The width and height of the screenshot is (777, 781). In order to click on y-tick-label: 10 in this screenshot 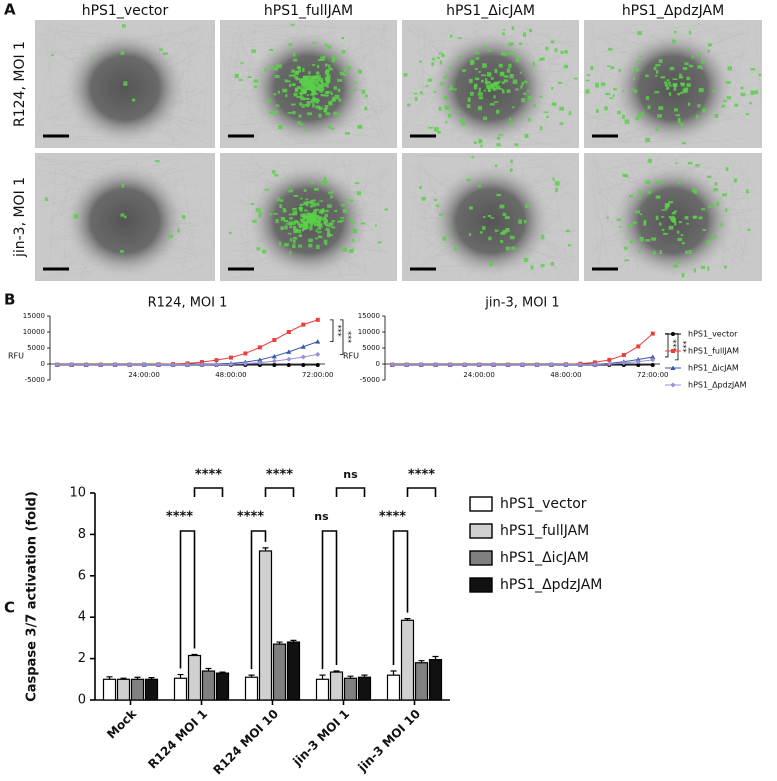, I will do `click(77, 493)`.